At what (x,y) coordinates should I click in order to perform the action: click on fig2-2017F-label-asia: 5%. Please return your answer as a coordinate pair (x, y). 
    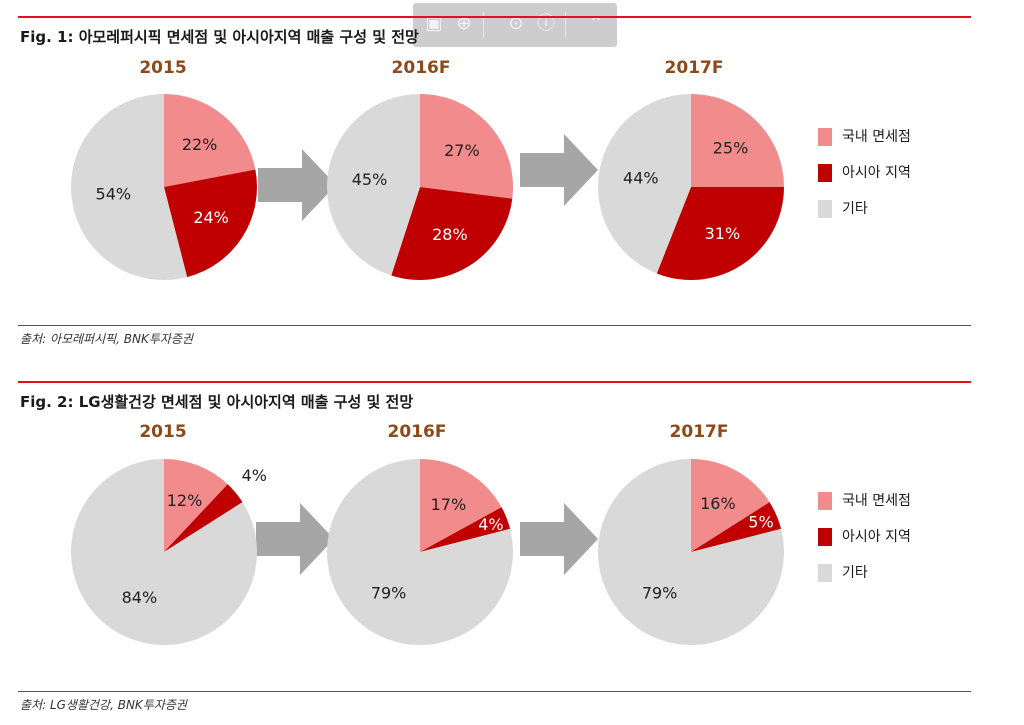
    Looking at the image, I should click on (760, 522).